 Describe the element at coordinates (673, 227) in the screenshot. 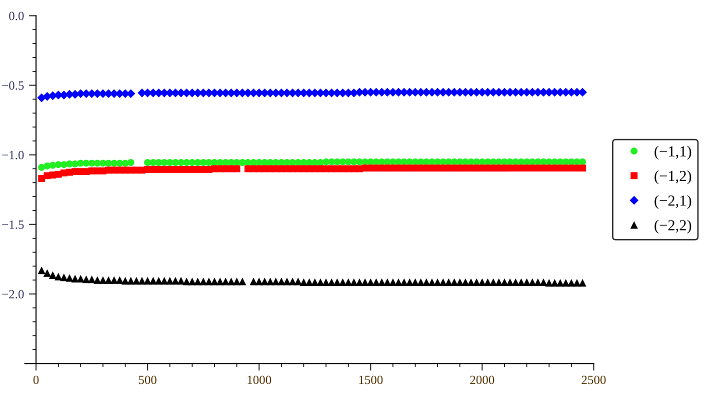

I see `legend-label: (−2,2)` at that location.